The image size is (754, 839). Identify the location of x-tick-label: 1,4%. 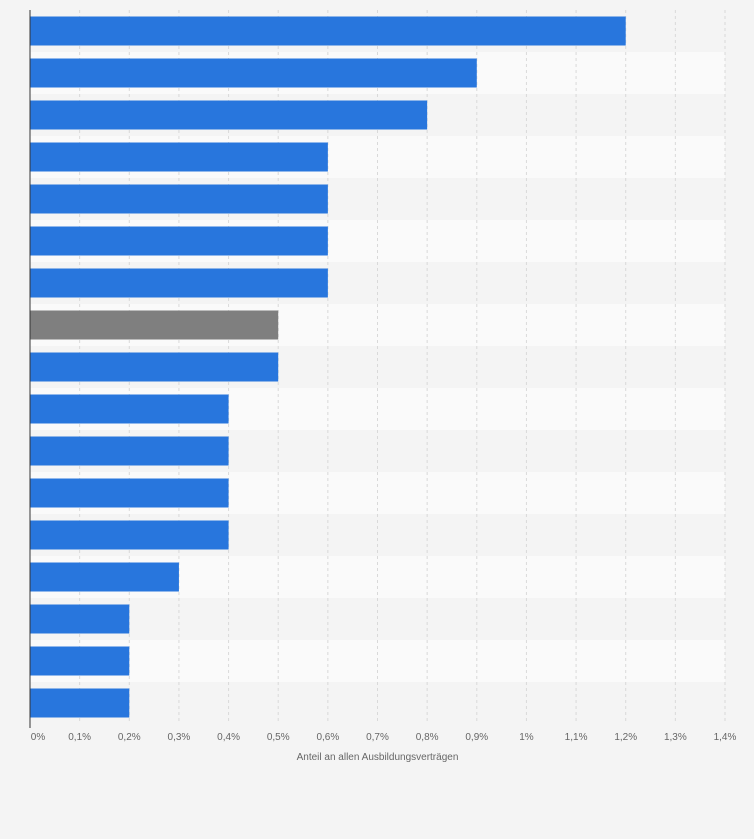
(725, 737).